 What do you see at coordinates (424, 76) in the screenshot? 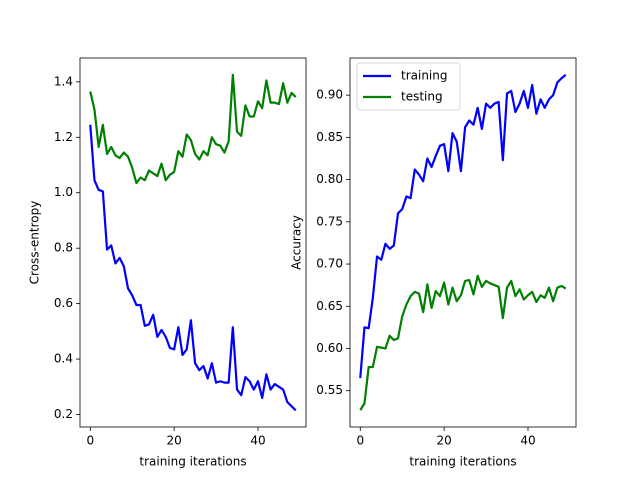
I see `legend-label: training` at bounding box center [424, 76].